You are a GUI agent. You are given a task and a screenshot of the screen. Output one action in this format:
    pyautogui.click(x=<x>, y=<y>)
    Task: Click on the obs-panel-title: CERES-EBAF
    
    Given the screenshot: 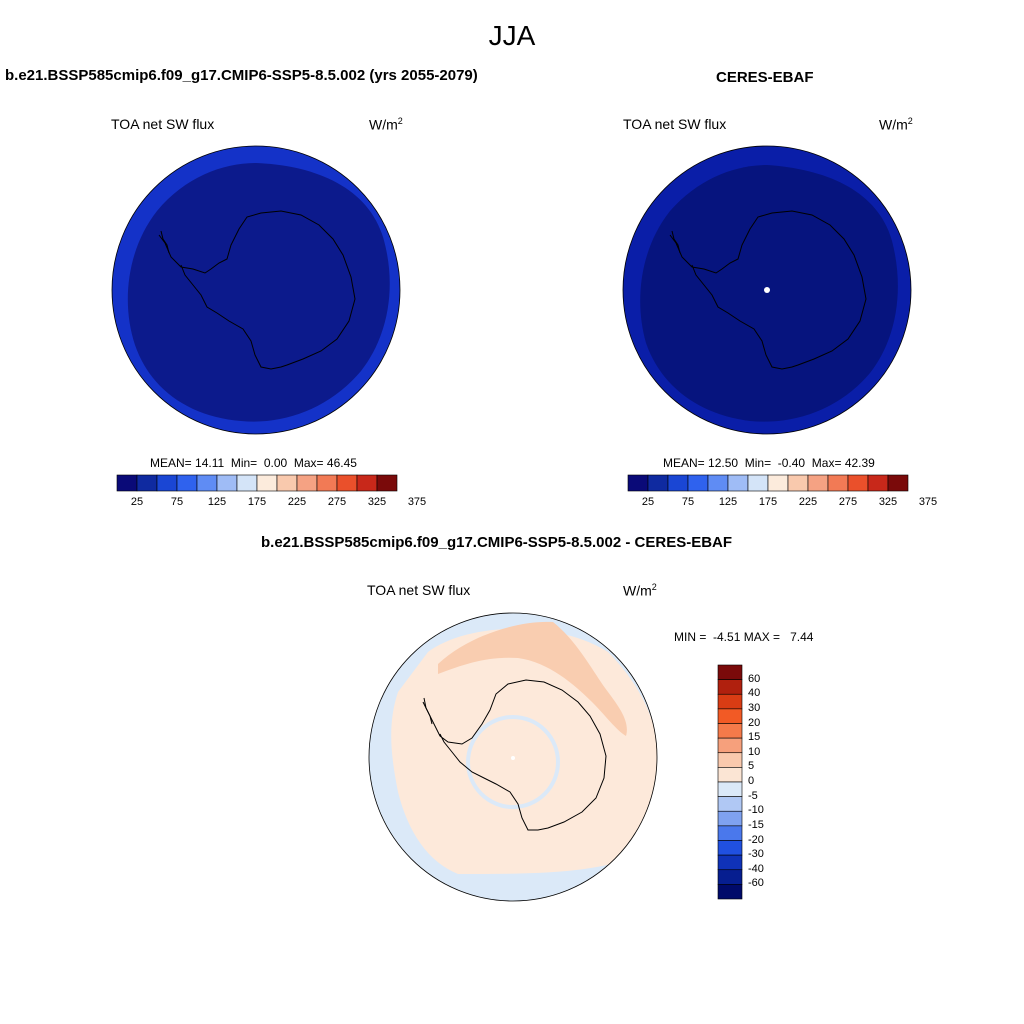 What is the action you would take?
    pyautogui.click(x=765, y=77)
    